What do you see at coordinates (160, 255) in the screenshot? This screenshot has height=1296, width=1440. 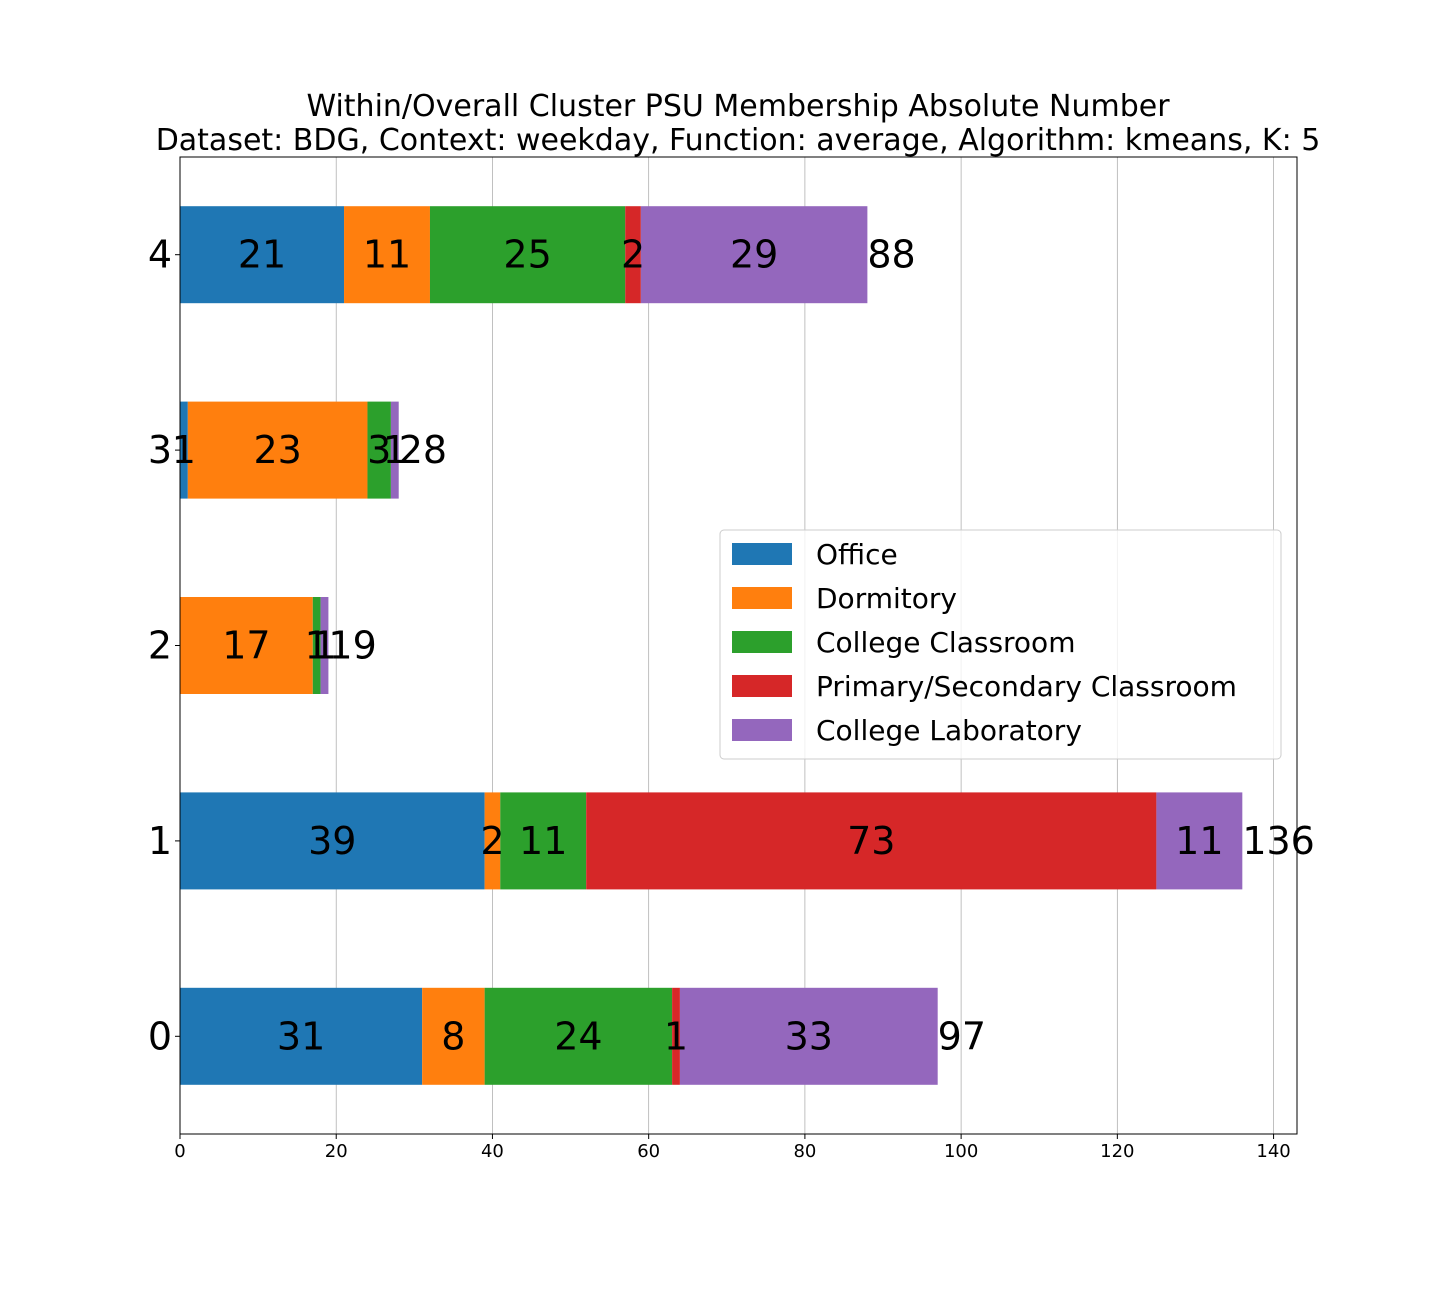 I see `y-tick-label: 4` at bounding box center [160, 255].